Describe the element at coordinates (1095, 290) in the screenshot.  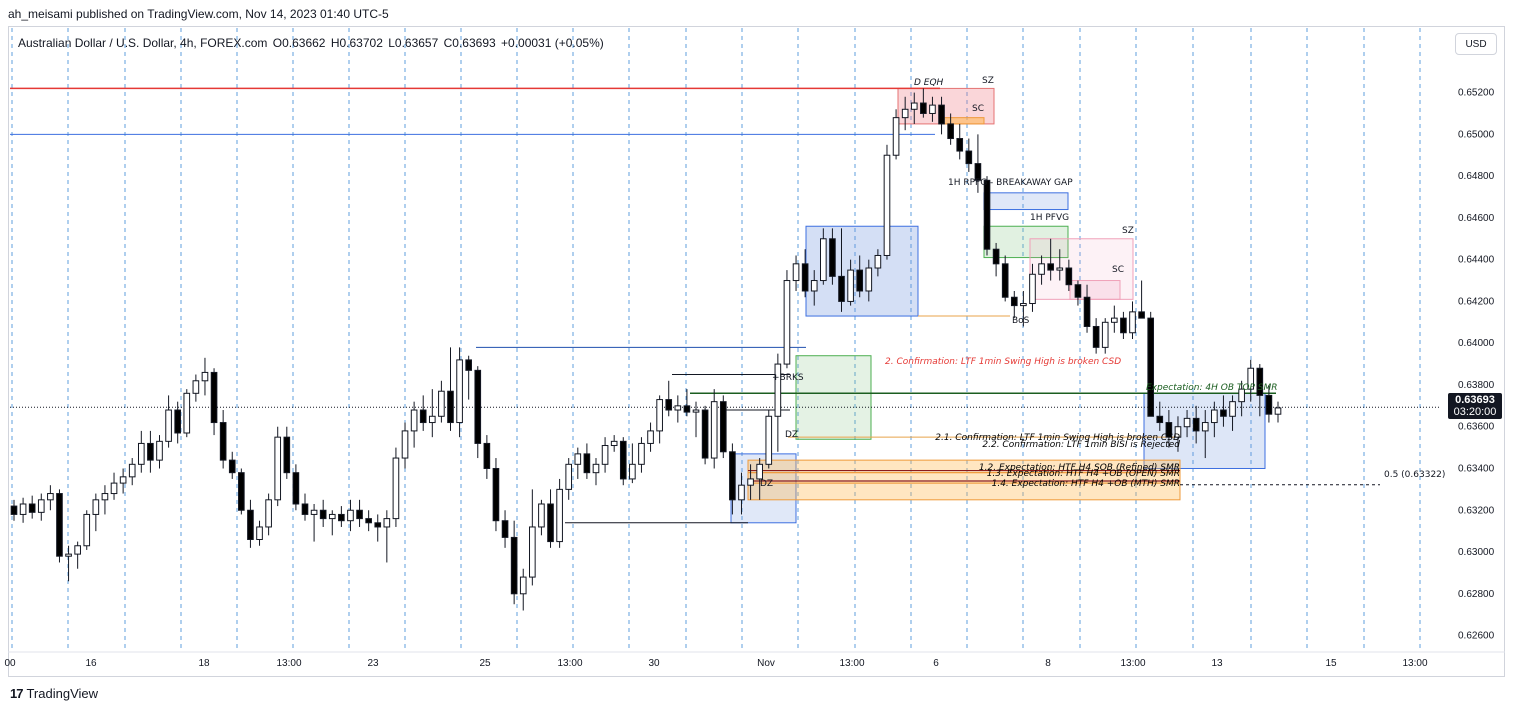
I see `sc-mid-zone` at that location.